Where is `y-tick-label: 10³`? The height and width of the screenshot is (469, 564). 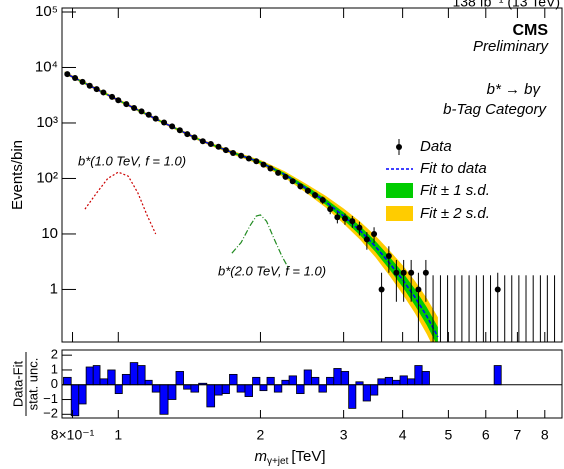 y-tick-label: 10³ is located at coordinates (47, 122).